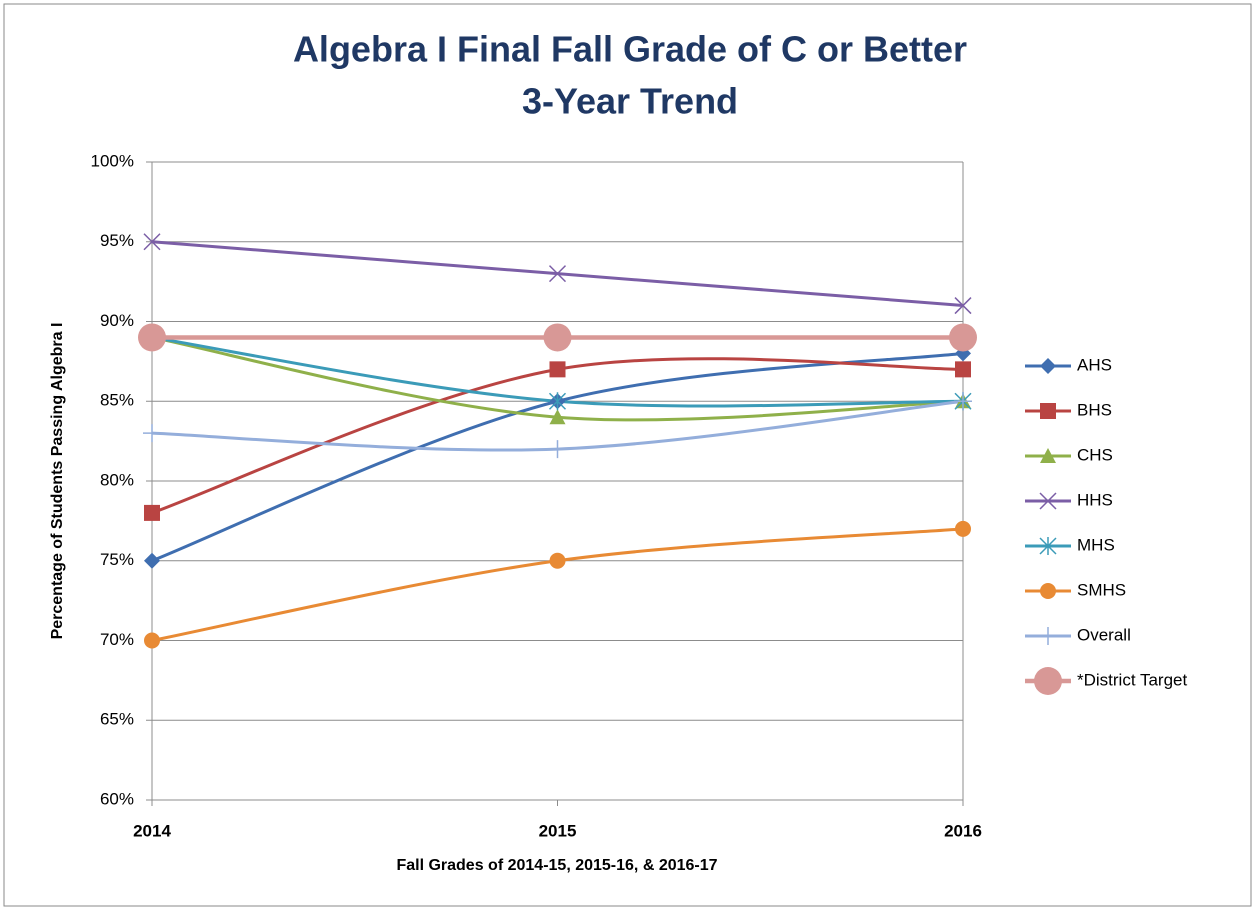  What do you see at coordinates (1095, 454) in the screenshot?
I see `legend-label: CHS` at bounding box center [1095, 454].